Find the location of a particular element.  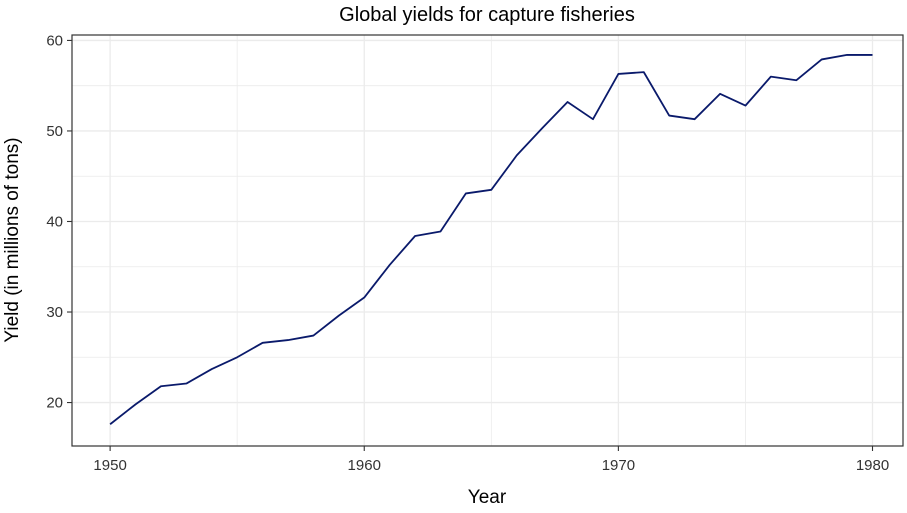

y-axis-label: Yield (in millions of tons) is located at coordinates (12, 239).